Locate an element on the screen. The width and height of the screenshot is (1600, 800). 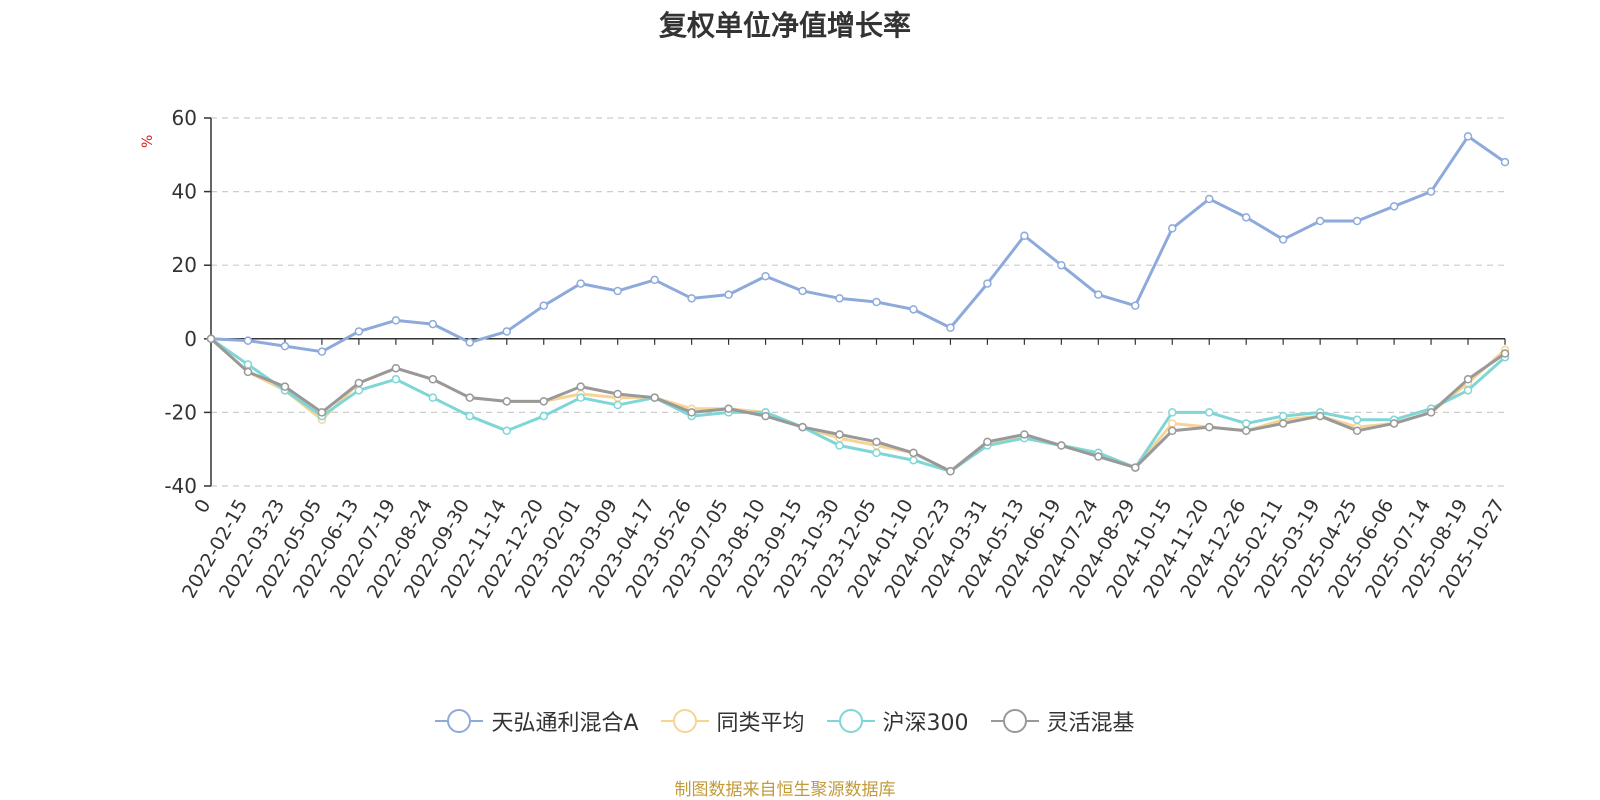
chart-title: 复权单位净值增长率 is located at coordinates (784, 25).